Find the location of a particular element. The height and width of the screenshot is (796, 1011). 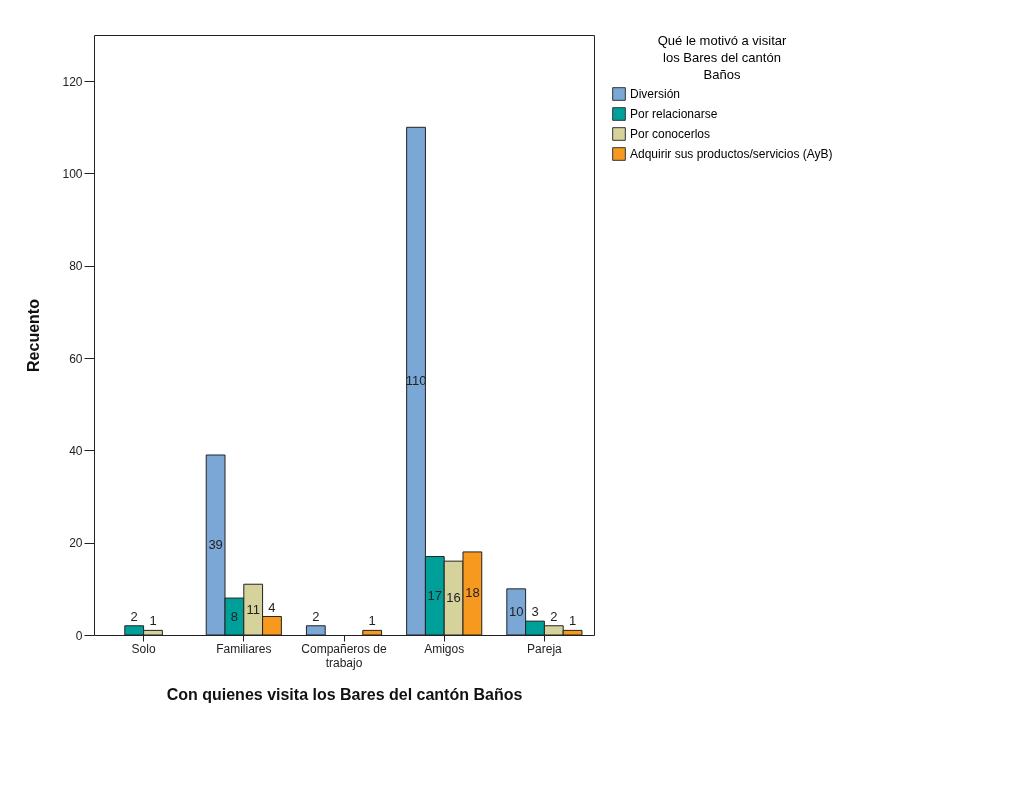

data-label: 18 is located at coordinates (472, 593).